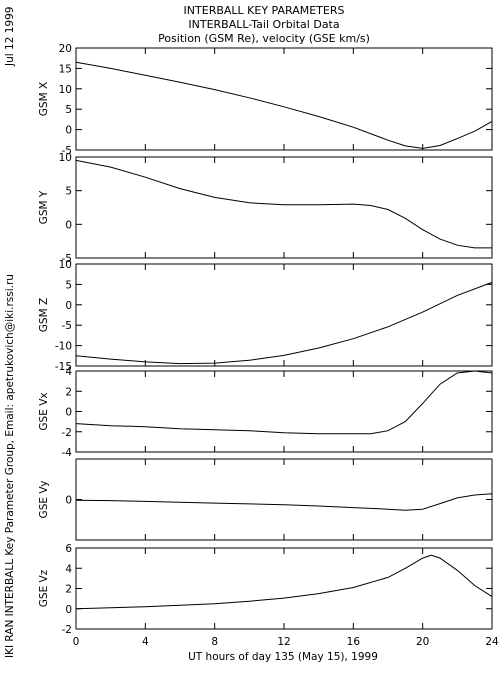  What do you see at coordinates (65, 49) in the screenshot?
I see `y-tick-label: 20` at bounding box center [65, 49].